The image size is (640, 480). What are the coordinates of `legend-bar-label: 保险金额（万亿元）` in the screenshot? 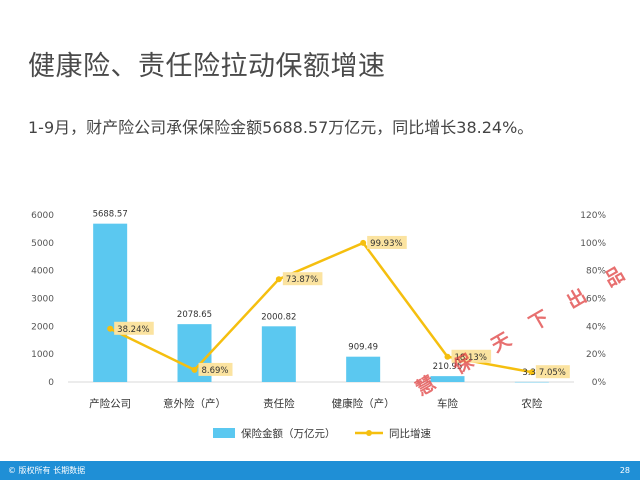 It's located at (288, 433).